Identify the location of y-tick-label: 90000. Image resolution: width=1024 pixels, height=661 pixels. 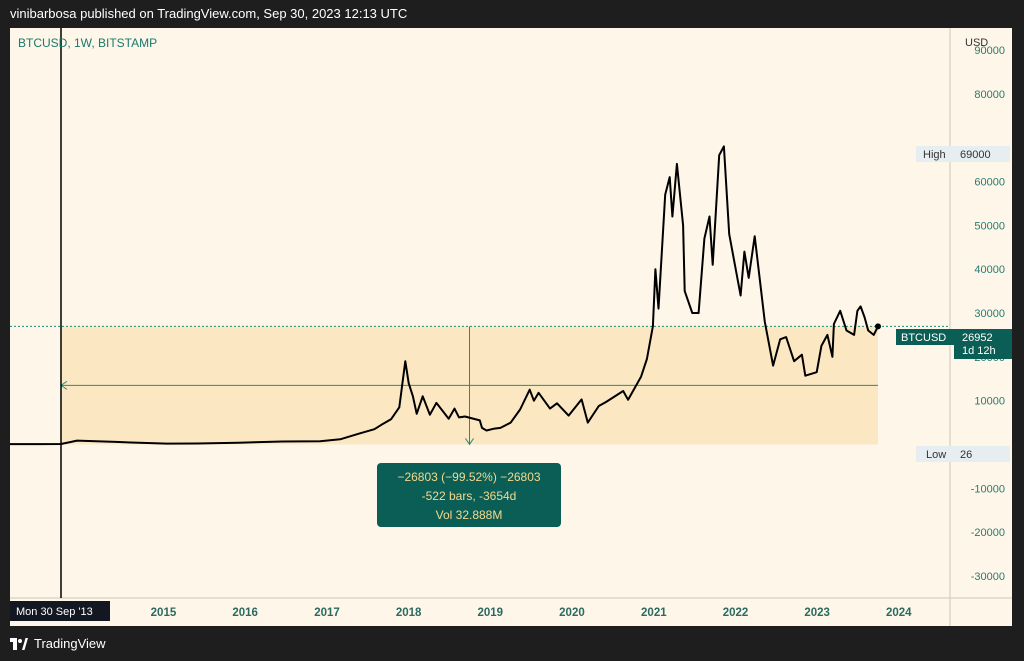
(989, 51).